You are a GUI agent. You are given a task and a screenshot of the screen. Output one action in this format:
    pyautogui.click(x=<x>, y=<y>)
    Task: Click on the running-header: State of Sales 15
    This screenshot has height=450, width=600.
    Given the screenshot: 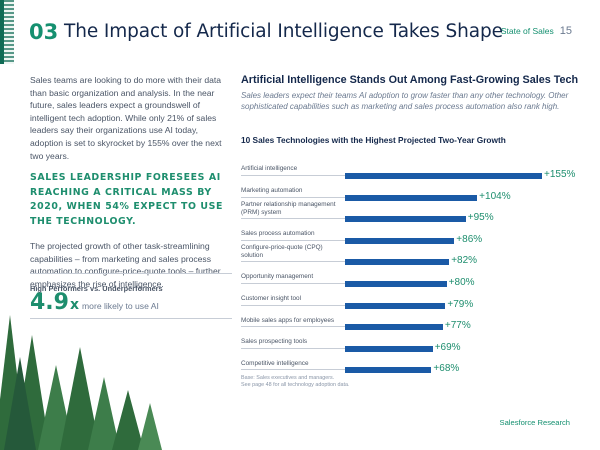 What is the action you would take?
    pyautogui.click(x=536, y=31)
    